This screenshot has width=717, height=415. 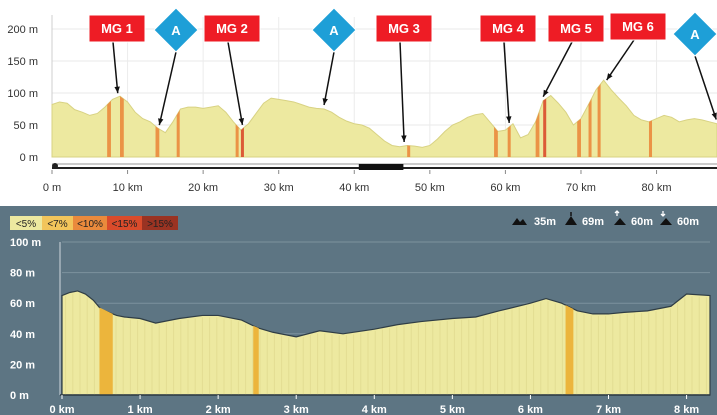 I want to click on x-tick-label: 50 km, so click(x=430, y=188).